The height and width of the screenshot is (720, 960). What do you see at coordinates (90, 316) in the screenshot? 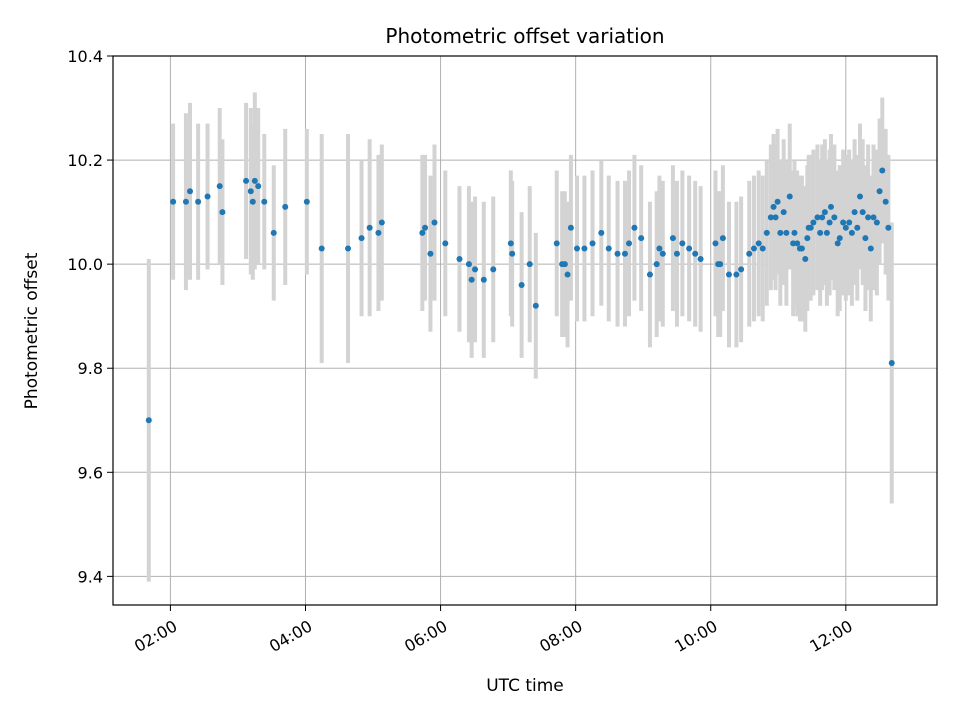
I see `y-axis-ticks: 9.4 9.6 9.8 10.0 10.2 10.4` at bounding box center [90, 316].